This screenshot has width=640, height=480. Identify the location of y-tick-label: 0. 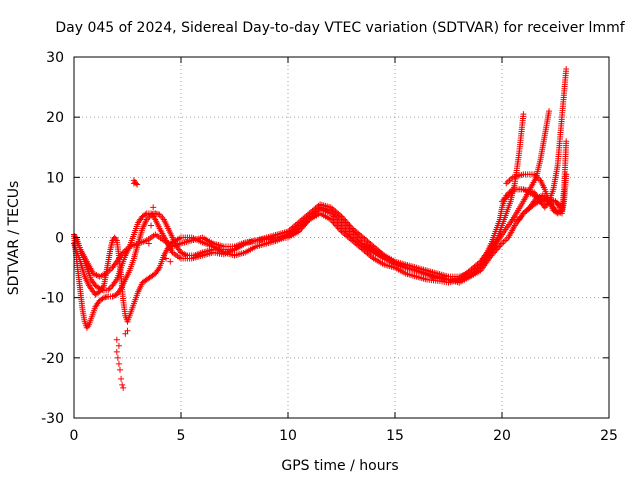
(59, 239).